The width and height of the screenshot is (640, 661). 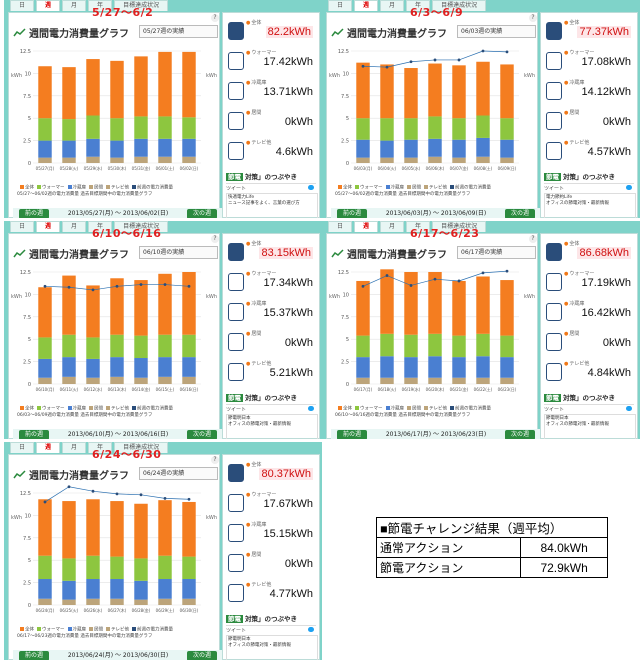 I want to click on y-tick-label: 10, so click(x=346, y=74).